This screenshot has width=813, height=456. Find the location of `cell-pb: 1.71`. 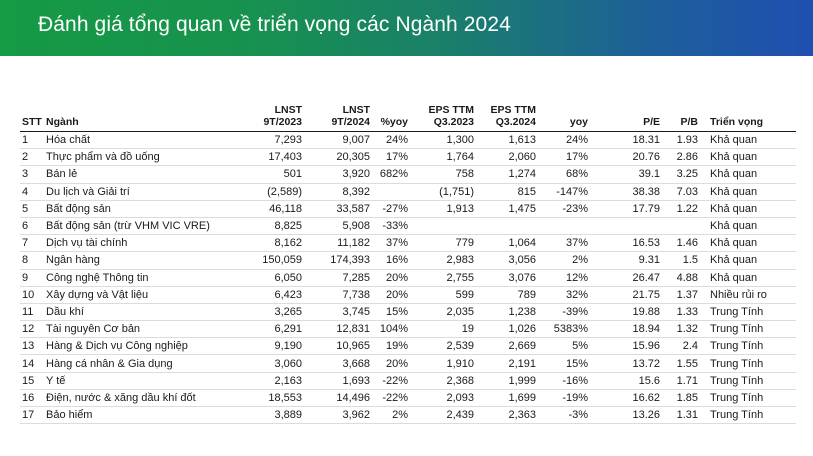

cell-pb: 1.71 is located at coordinates (681, 381).